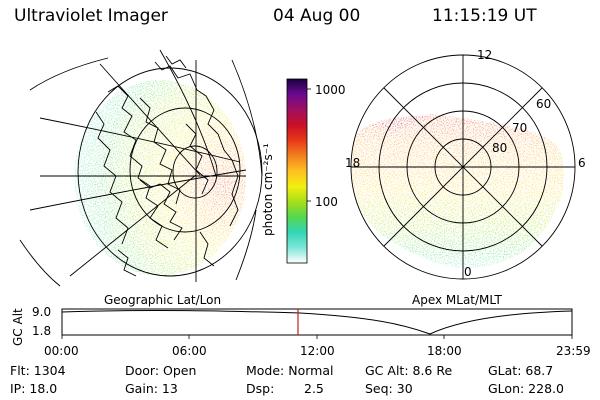 This screenshot has width=600, height=400. I want to click on info-gain: Gain: 13, so click(151, 388).